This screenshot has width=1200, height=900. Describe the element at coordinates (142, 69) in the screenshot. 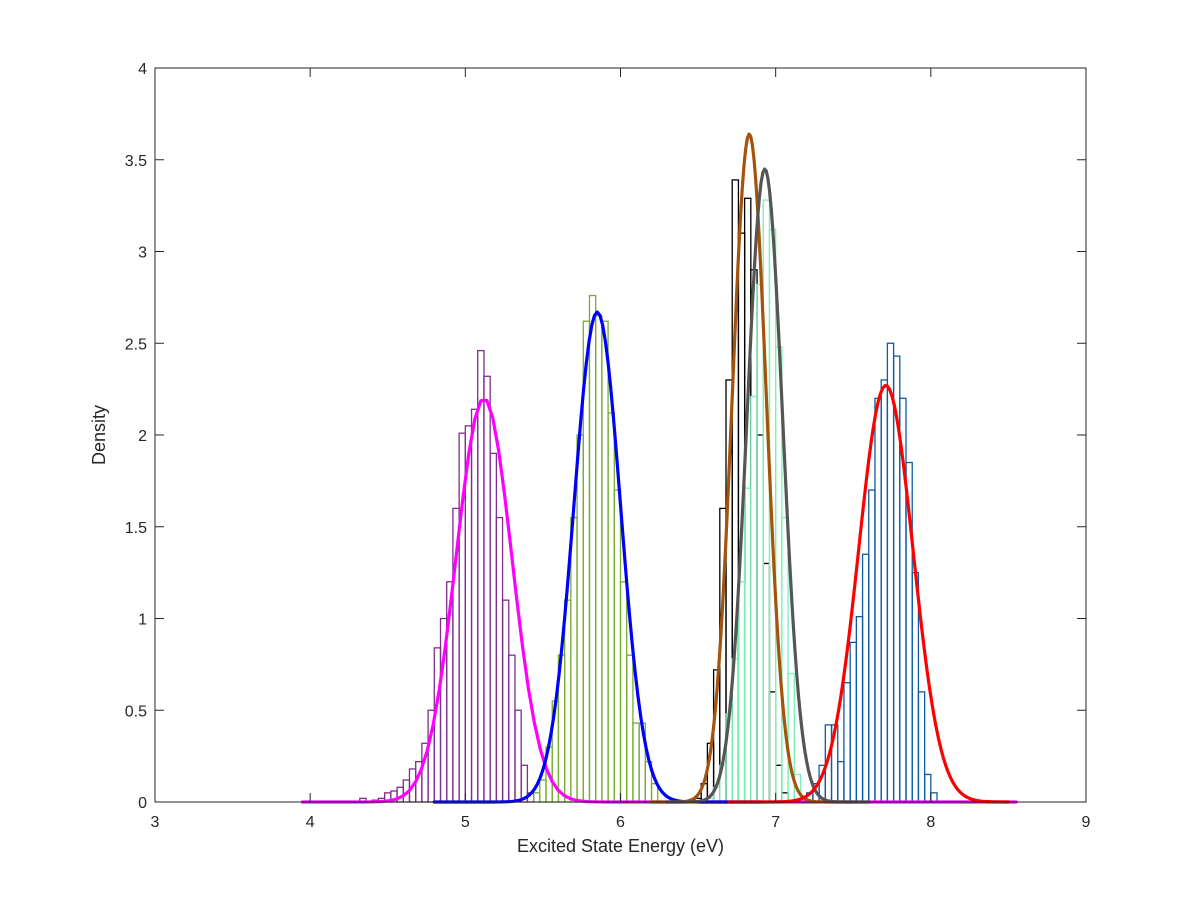

I see `y-tick-label: 4` at that location.